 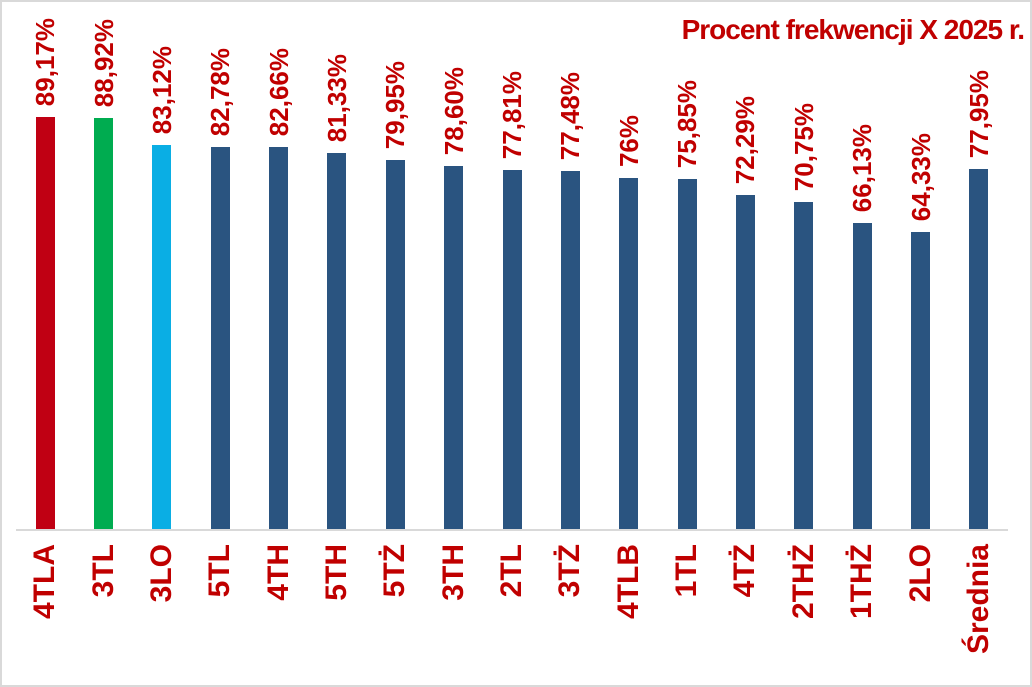 I want to click on bar-value-label: 89,17%, so click(x=45, y=61).